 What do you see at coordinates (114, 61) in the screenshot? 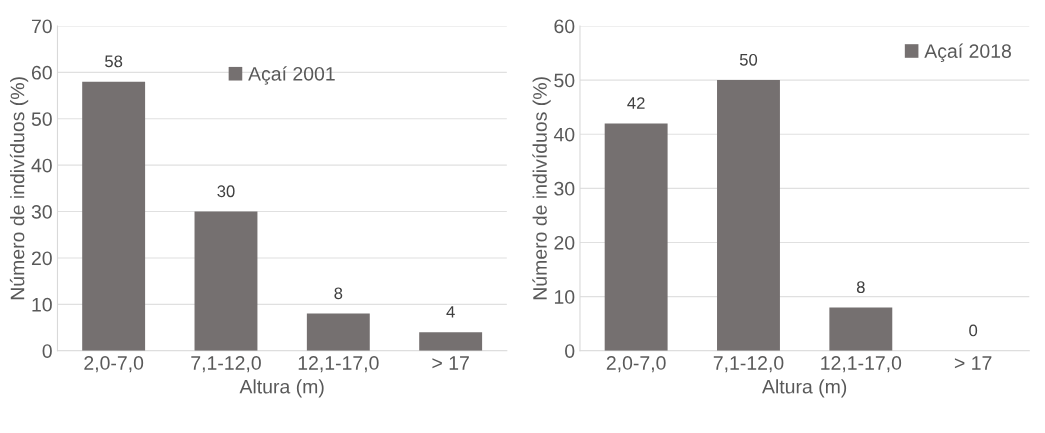
I see `data-label: 58` at bounding box center [114, 61].